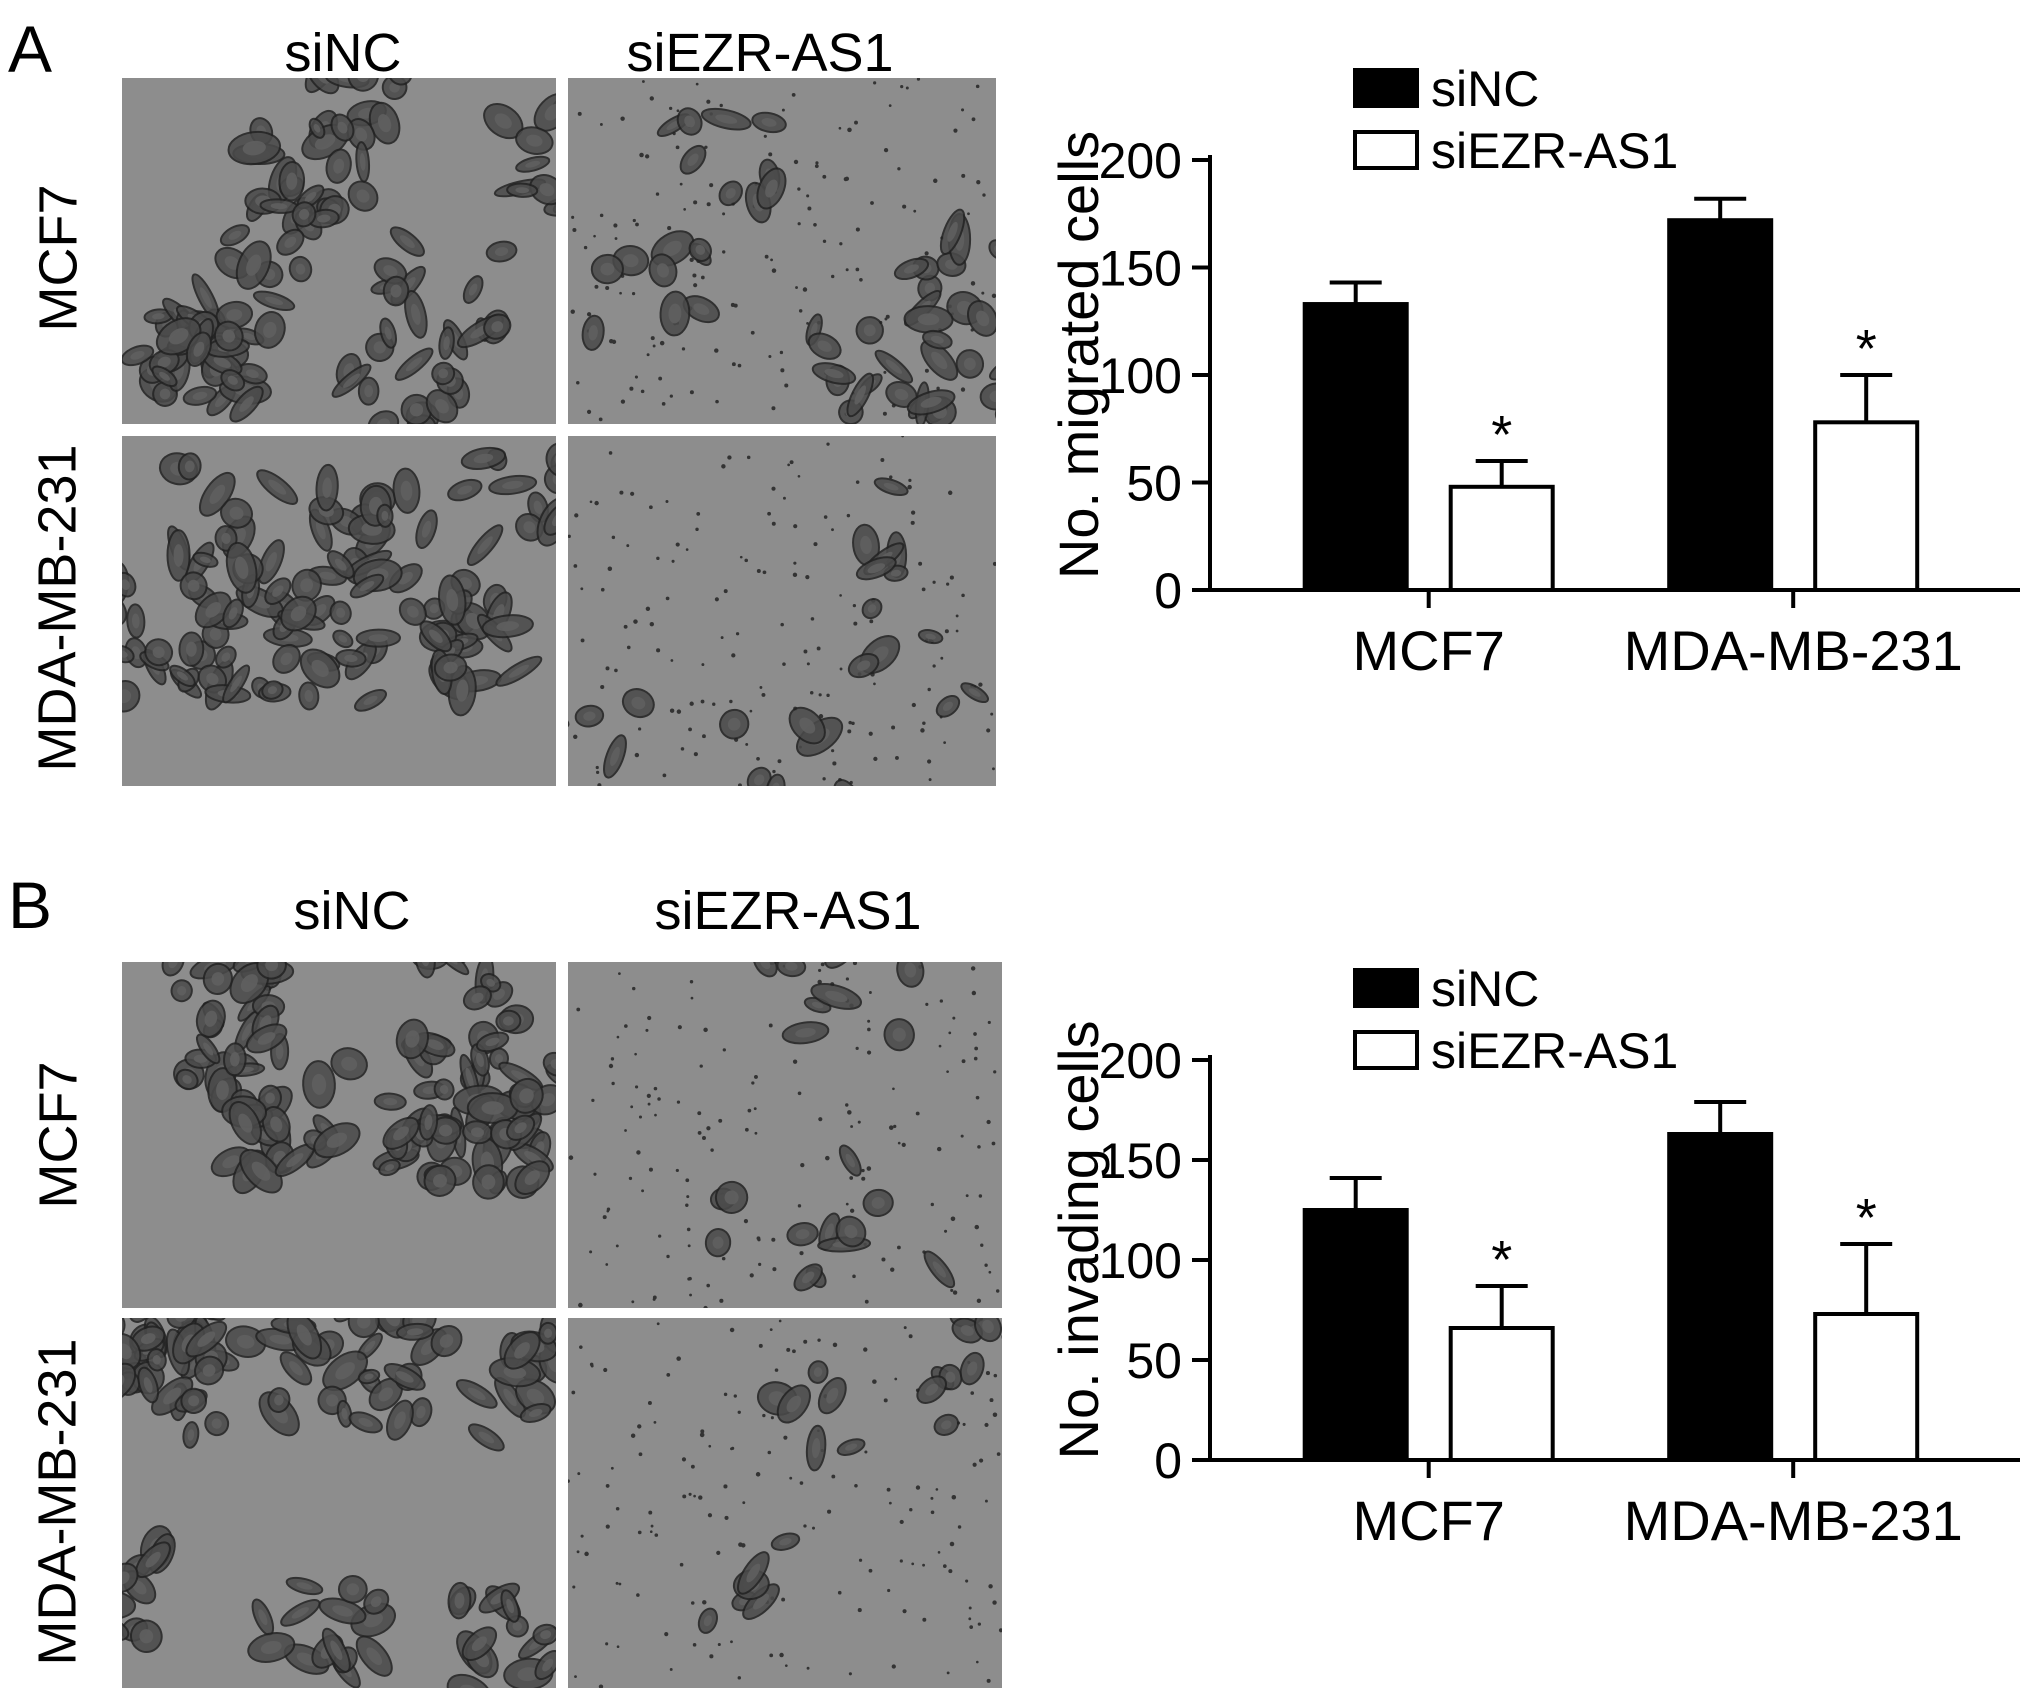 The height and width of the screenshot is (1695, 2031). Describe the element at coordinates (760, 53) in the screenshot. I see `column-label-siezr-as1: siEZR-AS1` at that location.